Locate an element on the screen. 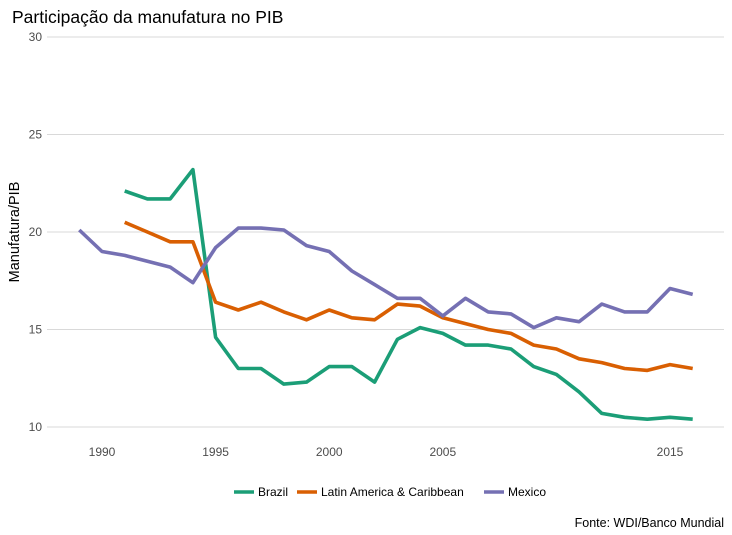 The height and width of the screenshot is (535, 732). y-tick-label: 20 is located at coordinates (36, 232).